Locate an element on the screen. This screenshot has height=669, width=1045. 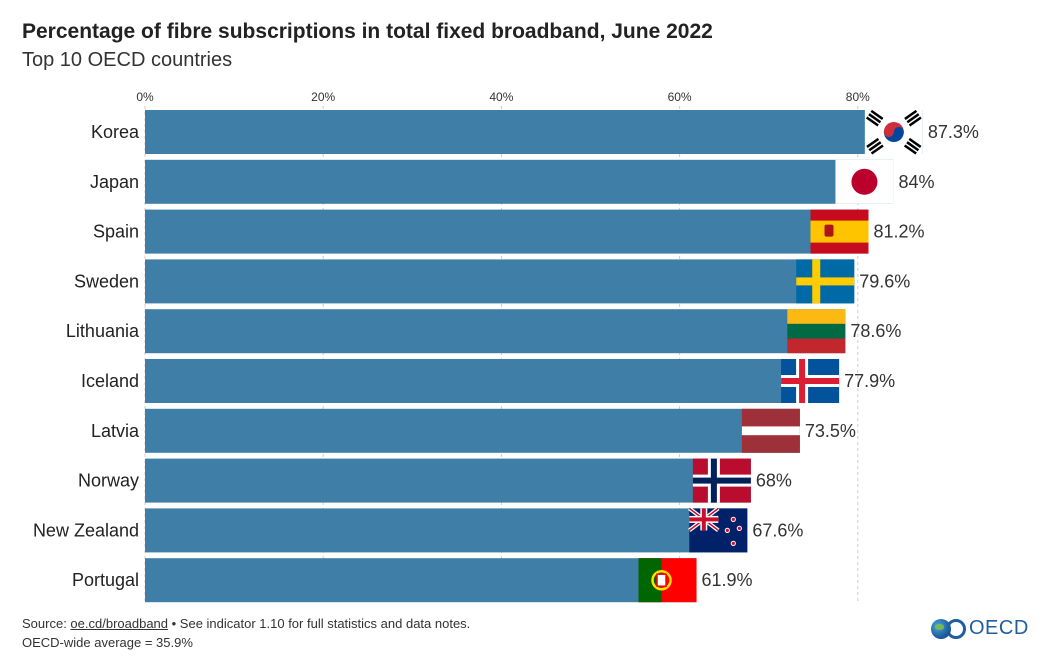
x-tick-label: 40% is located at coordinates (501, 97).